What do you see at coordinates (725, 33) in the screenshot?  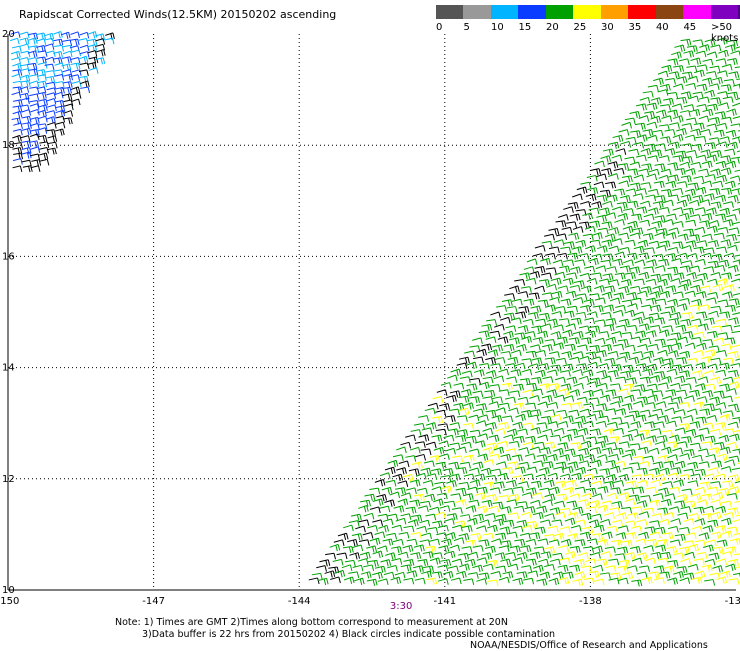 I see `scale-label: >50 knots` at bounding box center [725, 33].